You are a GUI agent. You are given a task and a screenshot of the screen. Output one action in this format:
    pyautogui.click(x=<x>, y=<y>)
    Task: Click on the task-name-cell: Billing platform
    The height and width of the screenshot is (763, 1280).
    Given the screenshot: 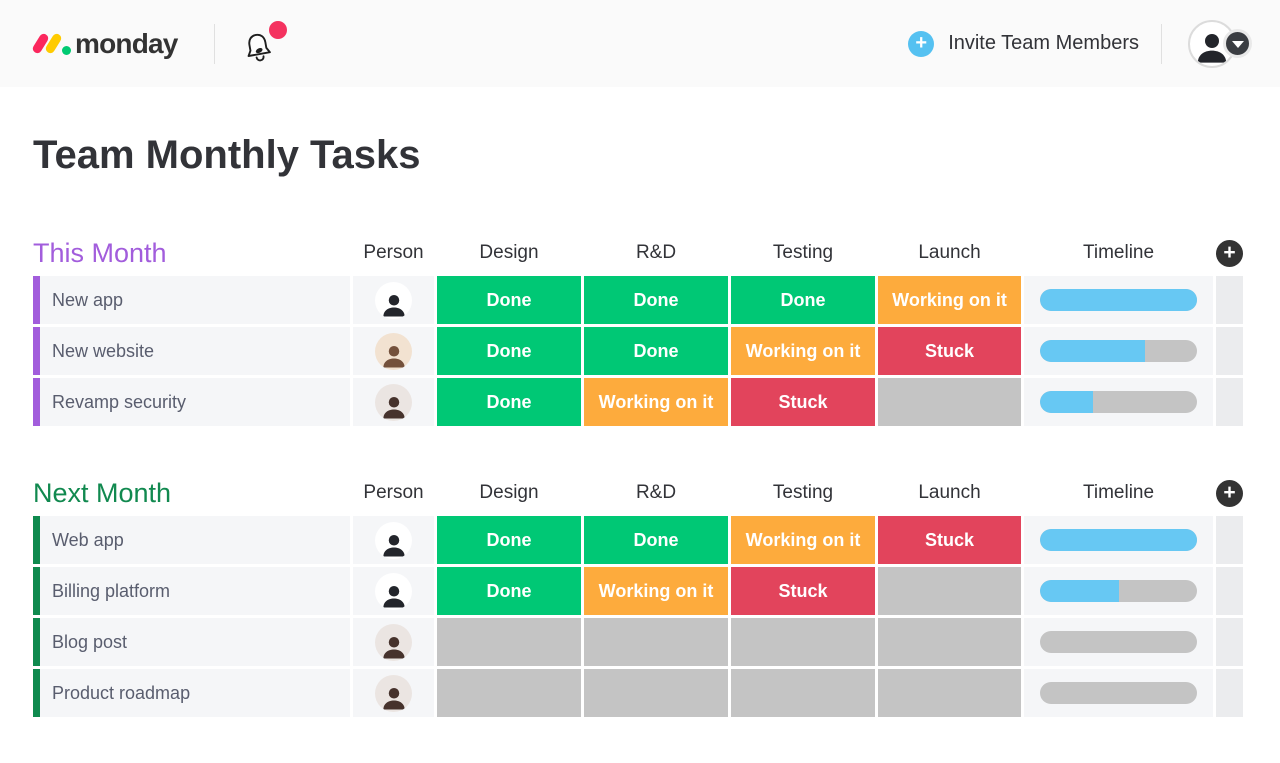 What is the action you would take?
    pyautogui.click(x=191, y=591)
    